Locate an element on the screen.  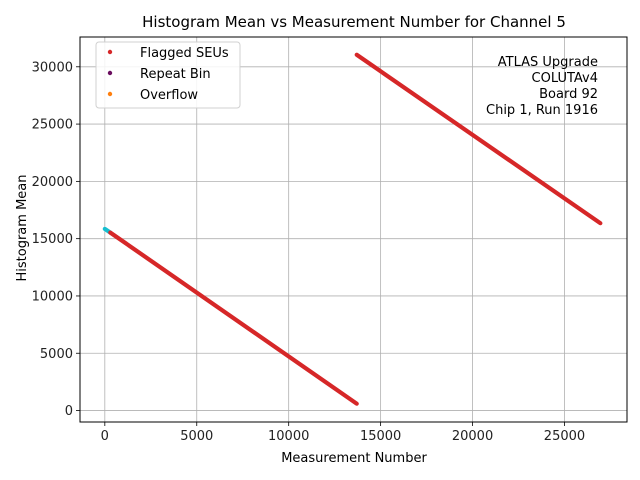
annotation-line: Chip 1, Run 1916 is located at coordinates (542, 110).